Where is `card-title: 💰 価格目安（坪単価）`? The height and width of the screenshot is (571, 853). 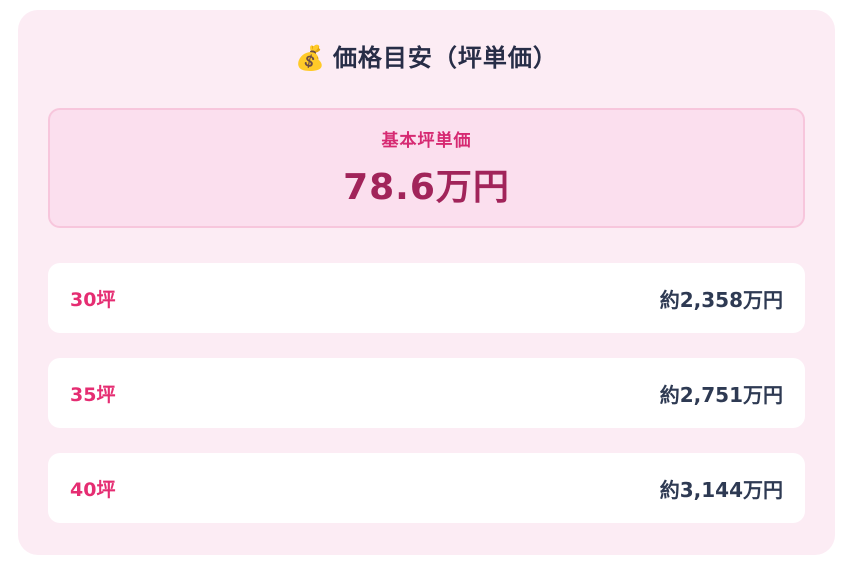 card-title: 💰 価格目安（坪単価） is located at coordinates (426, 58).